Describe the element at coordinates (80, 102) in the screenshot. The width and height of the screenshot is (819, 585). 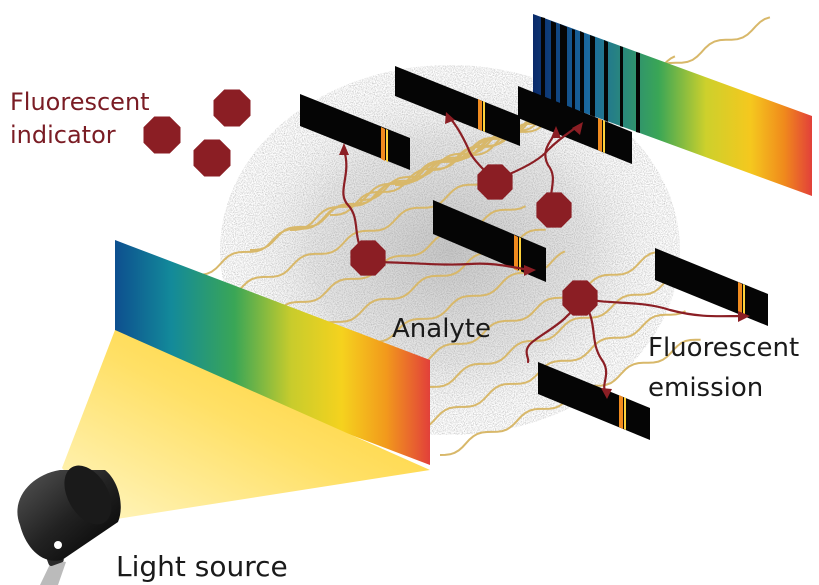
I see `fluorescent-indicator-label-1: Fluorescent` at that location.